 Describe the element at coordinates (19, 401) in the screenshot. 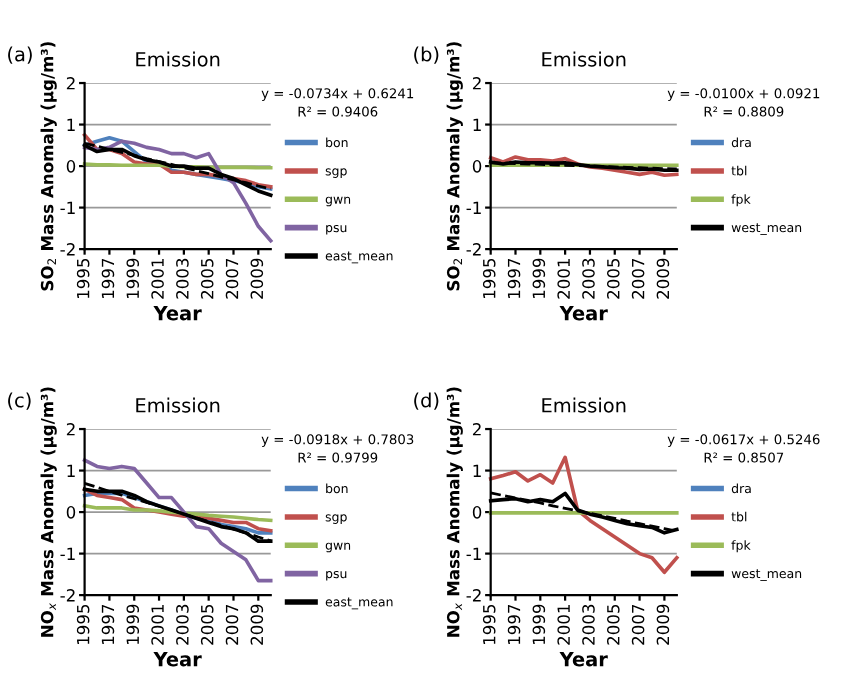

I see `text: (c)` at that location.